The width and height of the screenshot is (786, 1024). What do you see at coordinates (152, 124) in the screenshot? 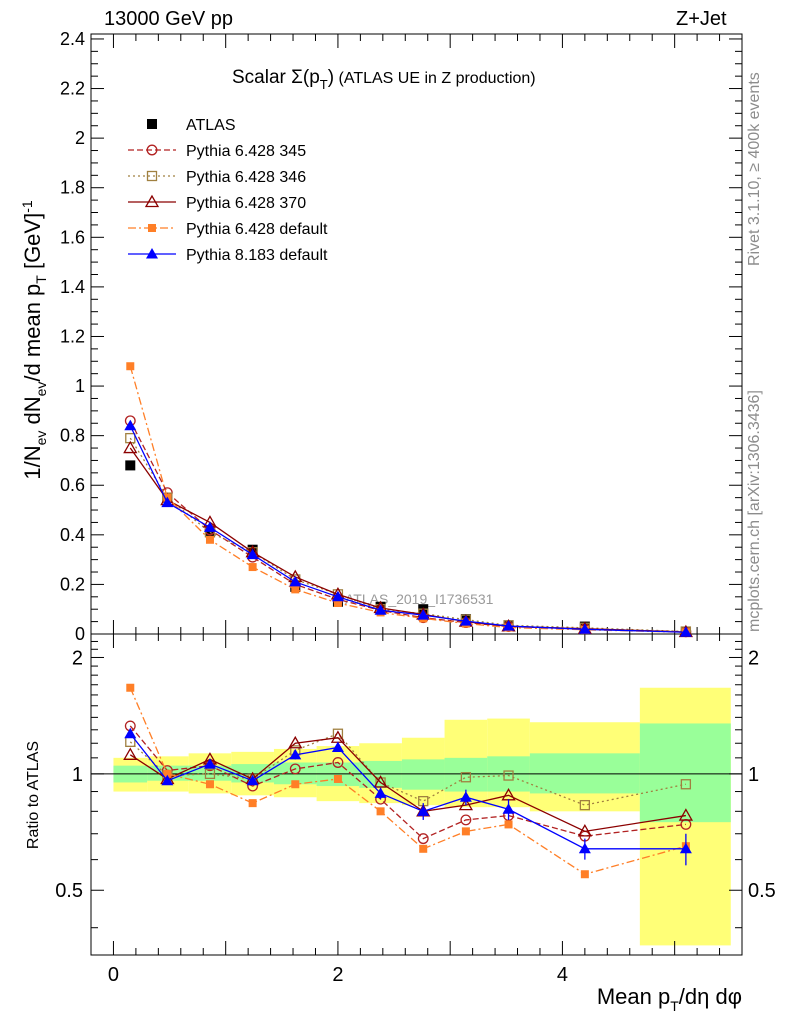
I see `legend-marker-atlas` at bounding box center [152, 124].